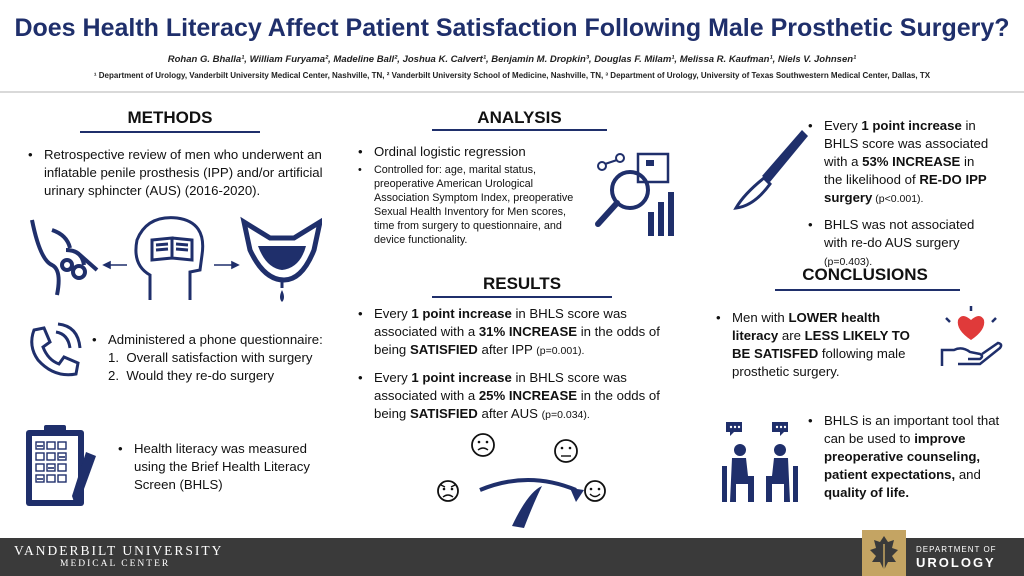  I want to click on r1-bold-3: SATISFIED, so click(443, 349).